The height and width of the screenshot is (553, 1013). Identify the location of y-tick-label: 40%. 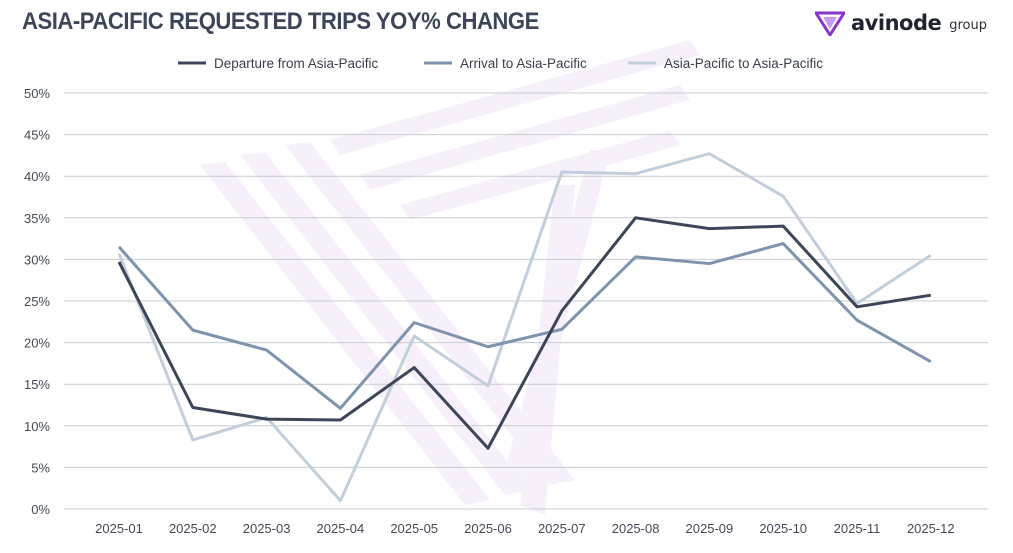
(37, 176).